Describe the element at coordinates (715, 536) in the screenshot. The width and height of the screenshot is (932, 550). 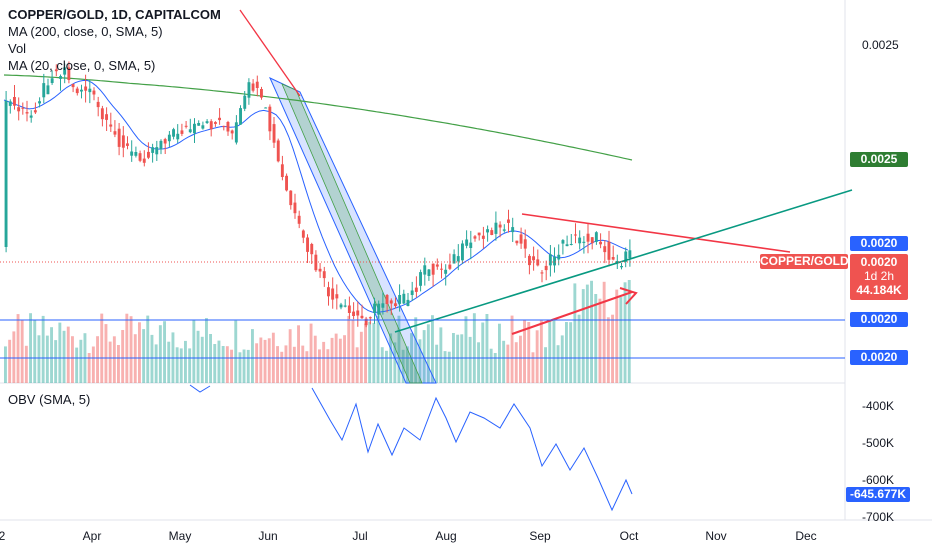
I see `time-axis-label: Nov` at that location.